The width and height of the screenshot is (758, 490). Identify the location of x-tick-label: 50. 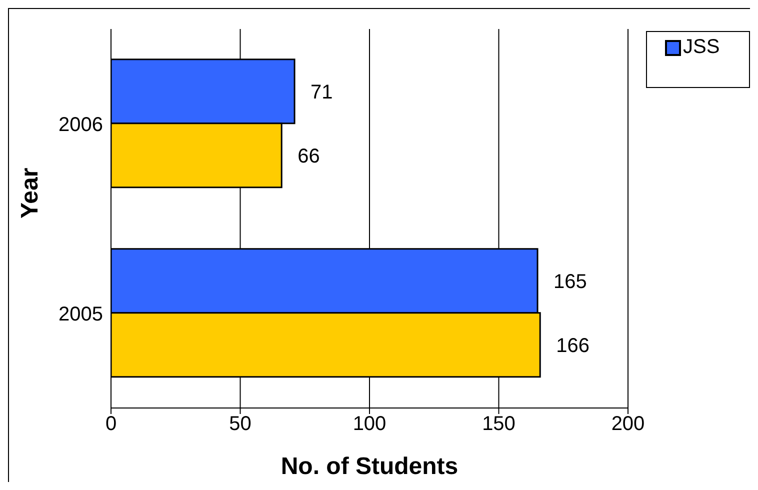
(240, 424).